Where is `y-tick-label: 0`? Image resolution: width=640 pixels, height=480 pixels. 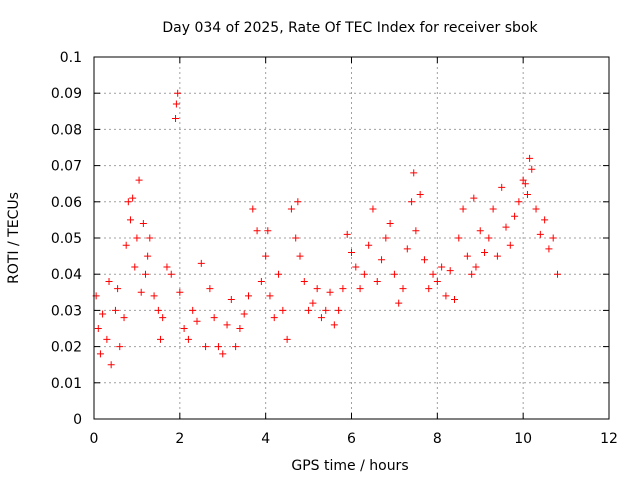 y-tick-label: 0 is located at coordinates (77, 420).